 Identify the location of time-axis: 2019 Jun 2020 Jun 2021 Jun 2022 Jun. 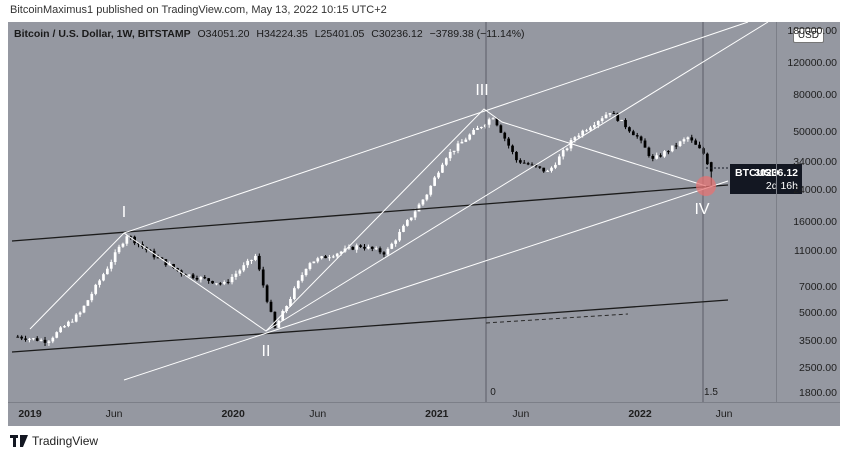
(424, 414).